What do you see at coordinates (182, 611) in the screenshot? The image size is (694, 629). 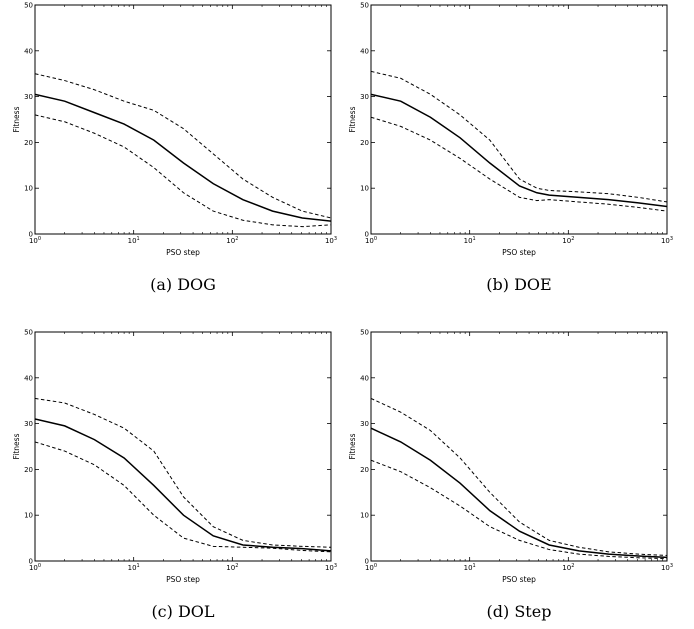 I see `panel-caption: (c) DOL` at bounding box center [182, 611].